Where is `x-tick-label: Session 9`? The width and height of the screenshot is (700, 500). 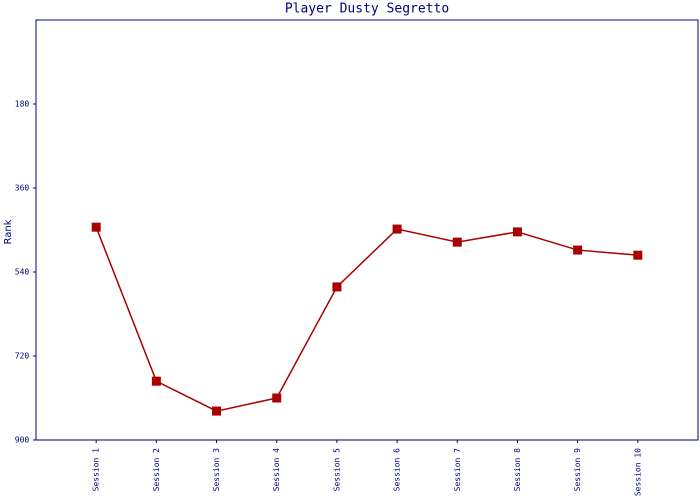
x-tick-label: Session 9 is located at coordinates (577, 470).